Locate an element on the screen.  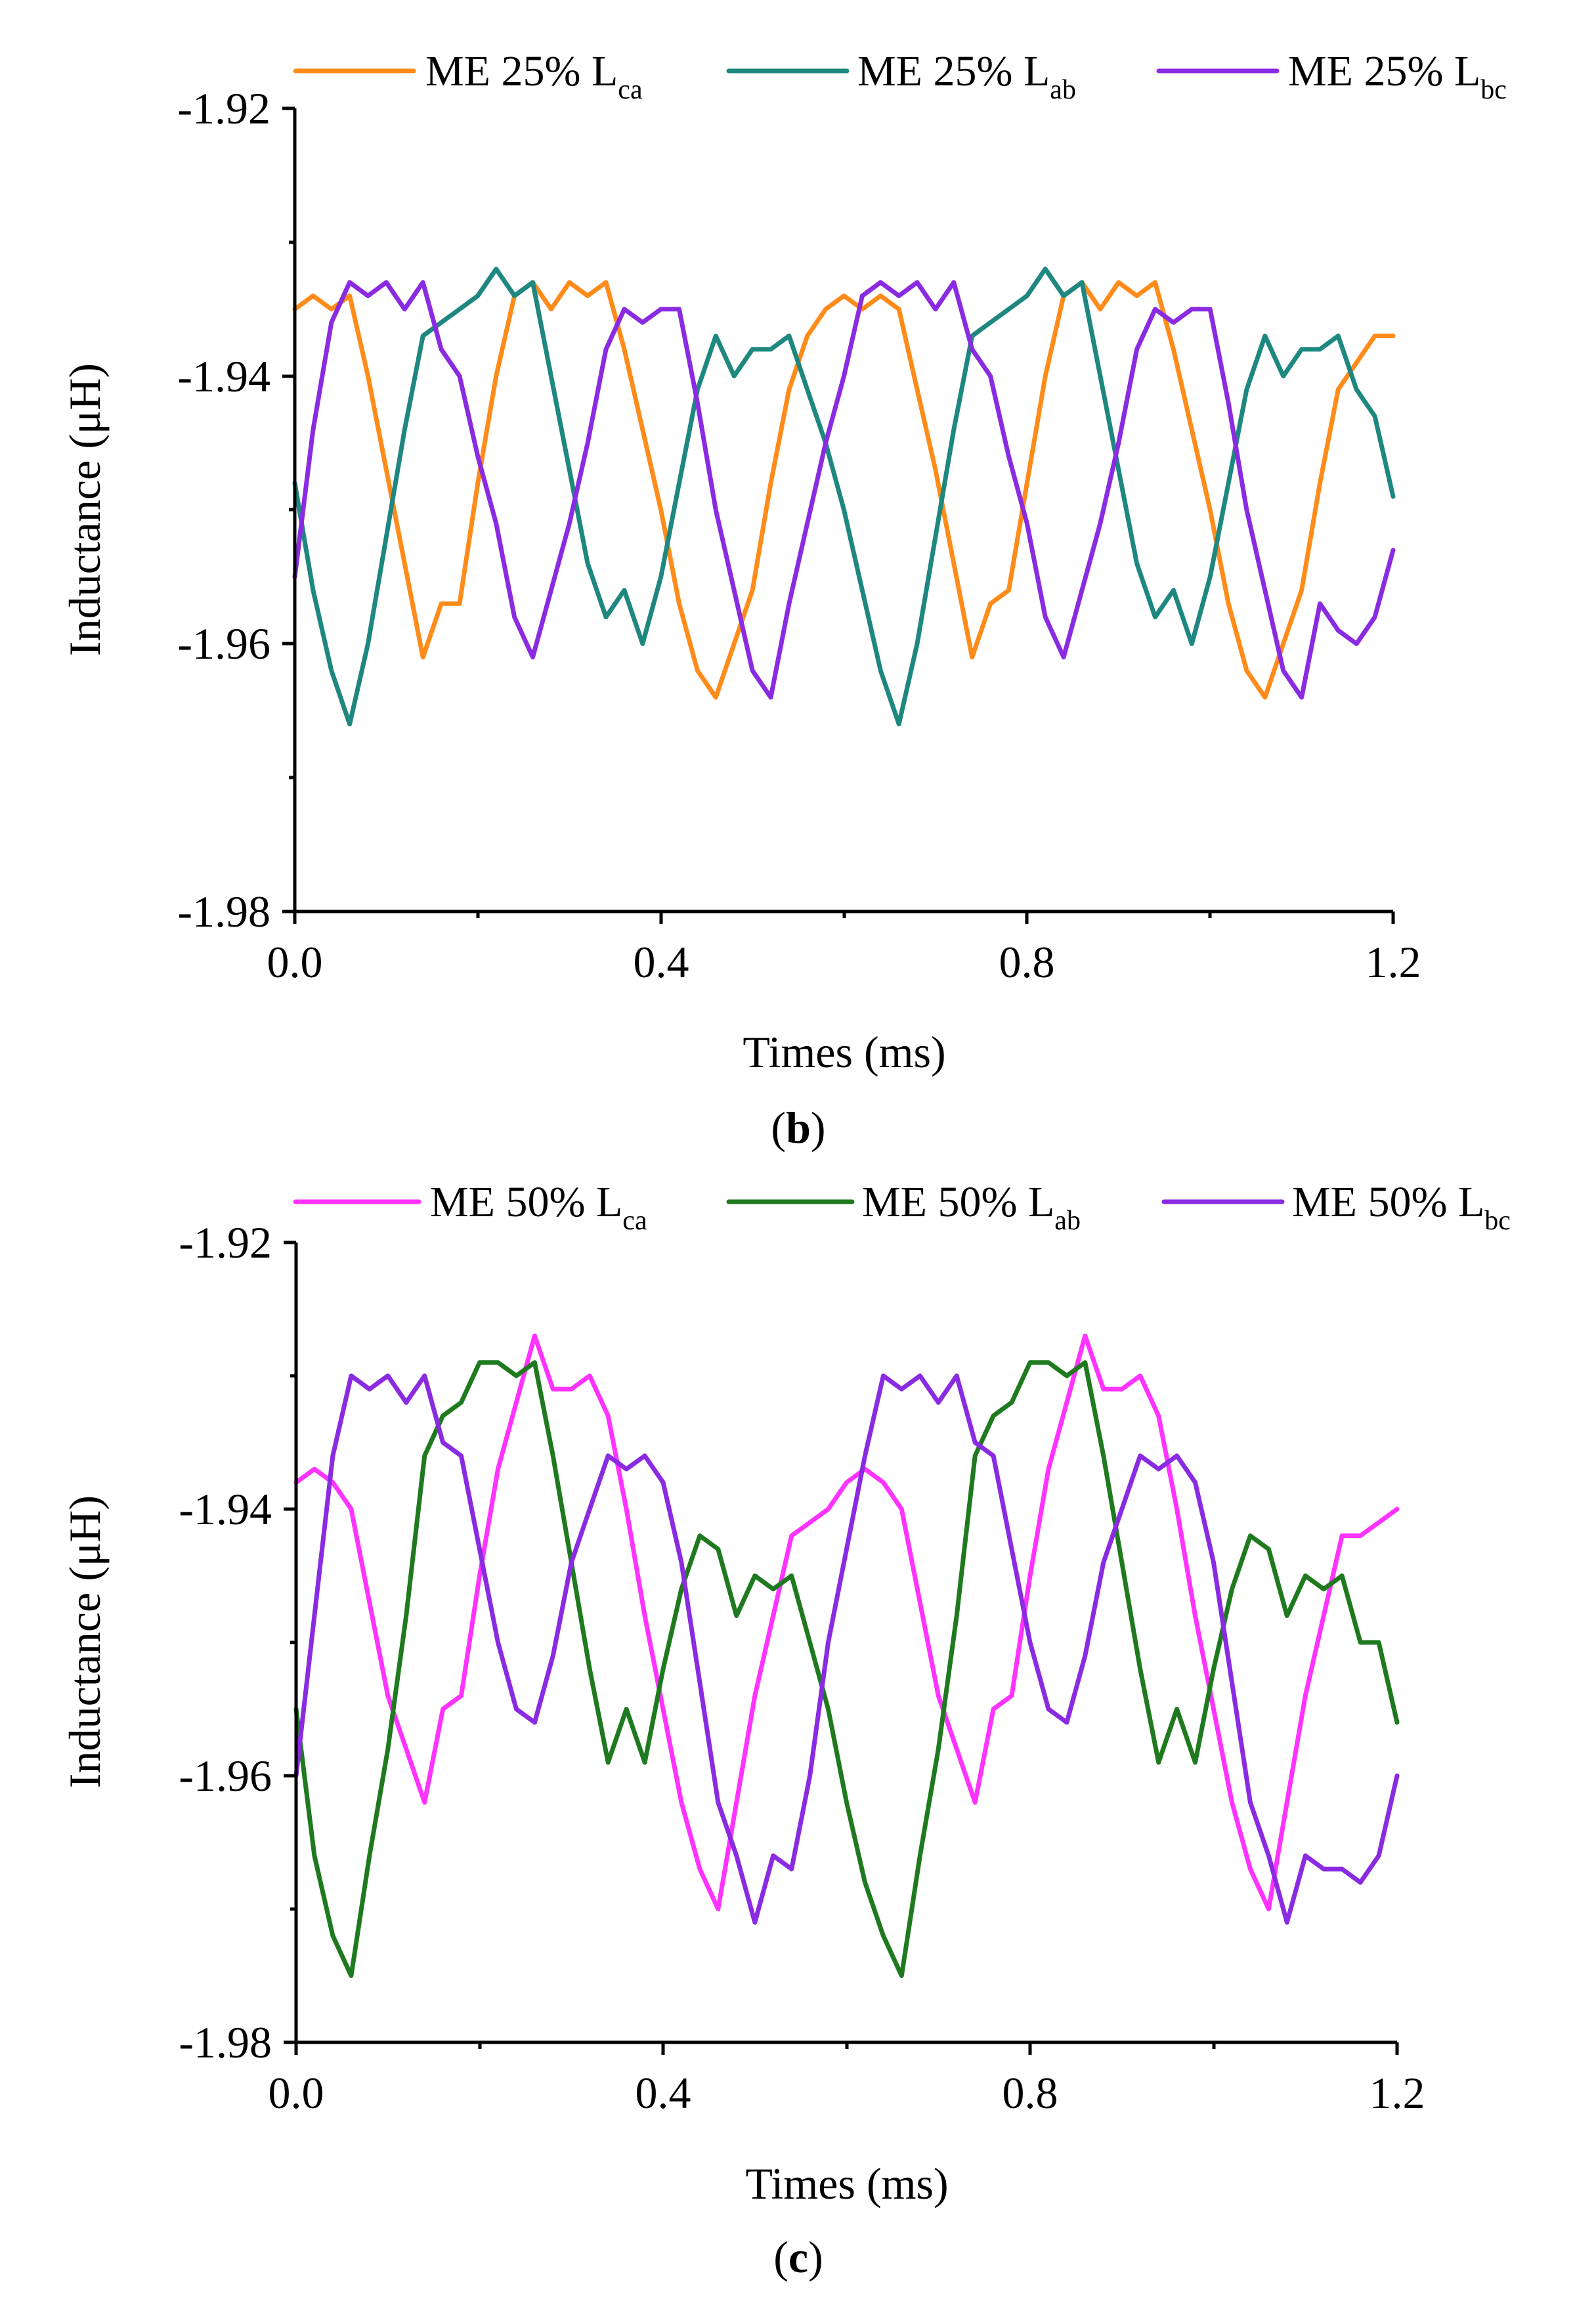
x-ticks-b is located at coordinates (844, 918).